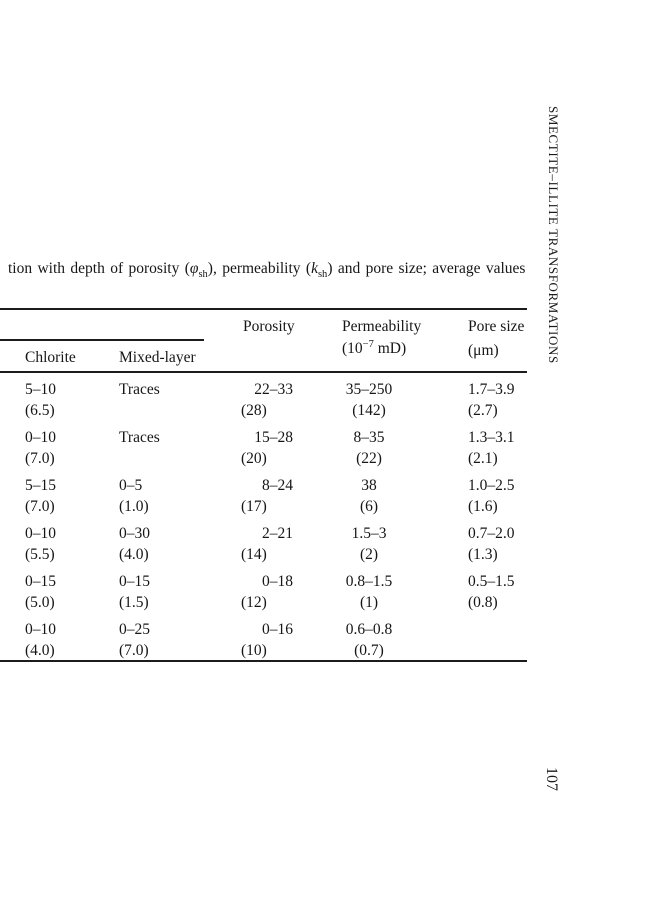 Image resolution: width=657 pixels, height=900 pixels. What do you see at coordinates (369, 592) in the screenshot?
I see `cell-permeability: 0.8–1.5 (1)` at bounding box center [369, 592].